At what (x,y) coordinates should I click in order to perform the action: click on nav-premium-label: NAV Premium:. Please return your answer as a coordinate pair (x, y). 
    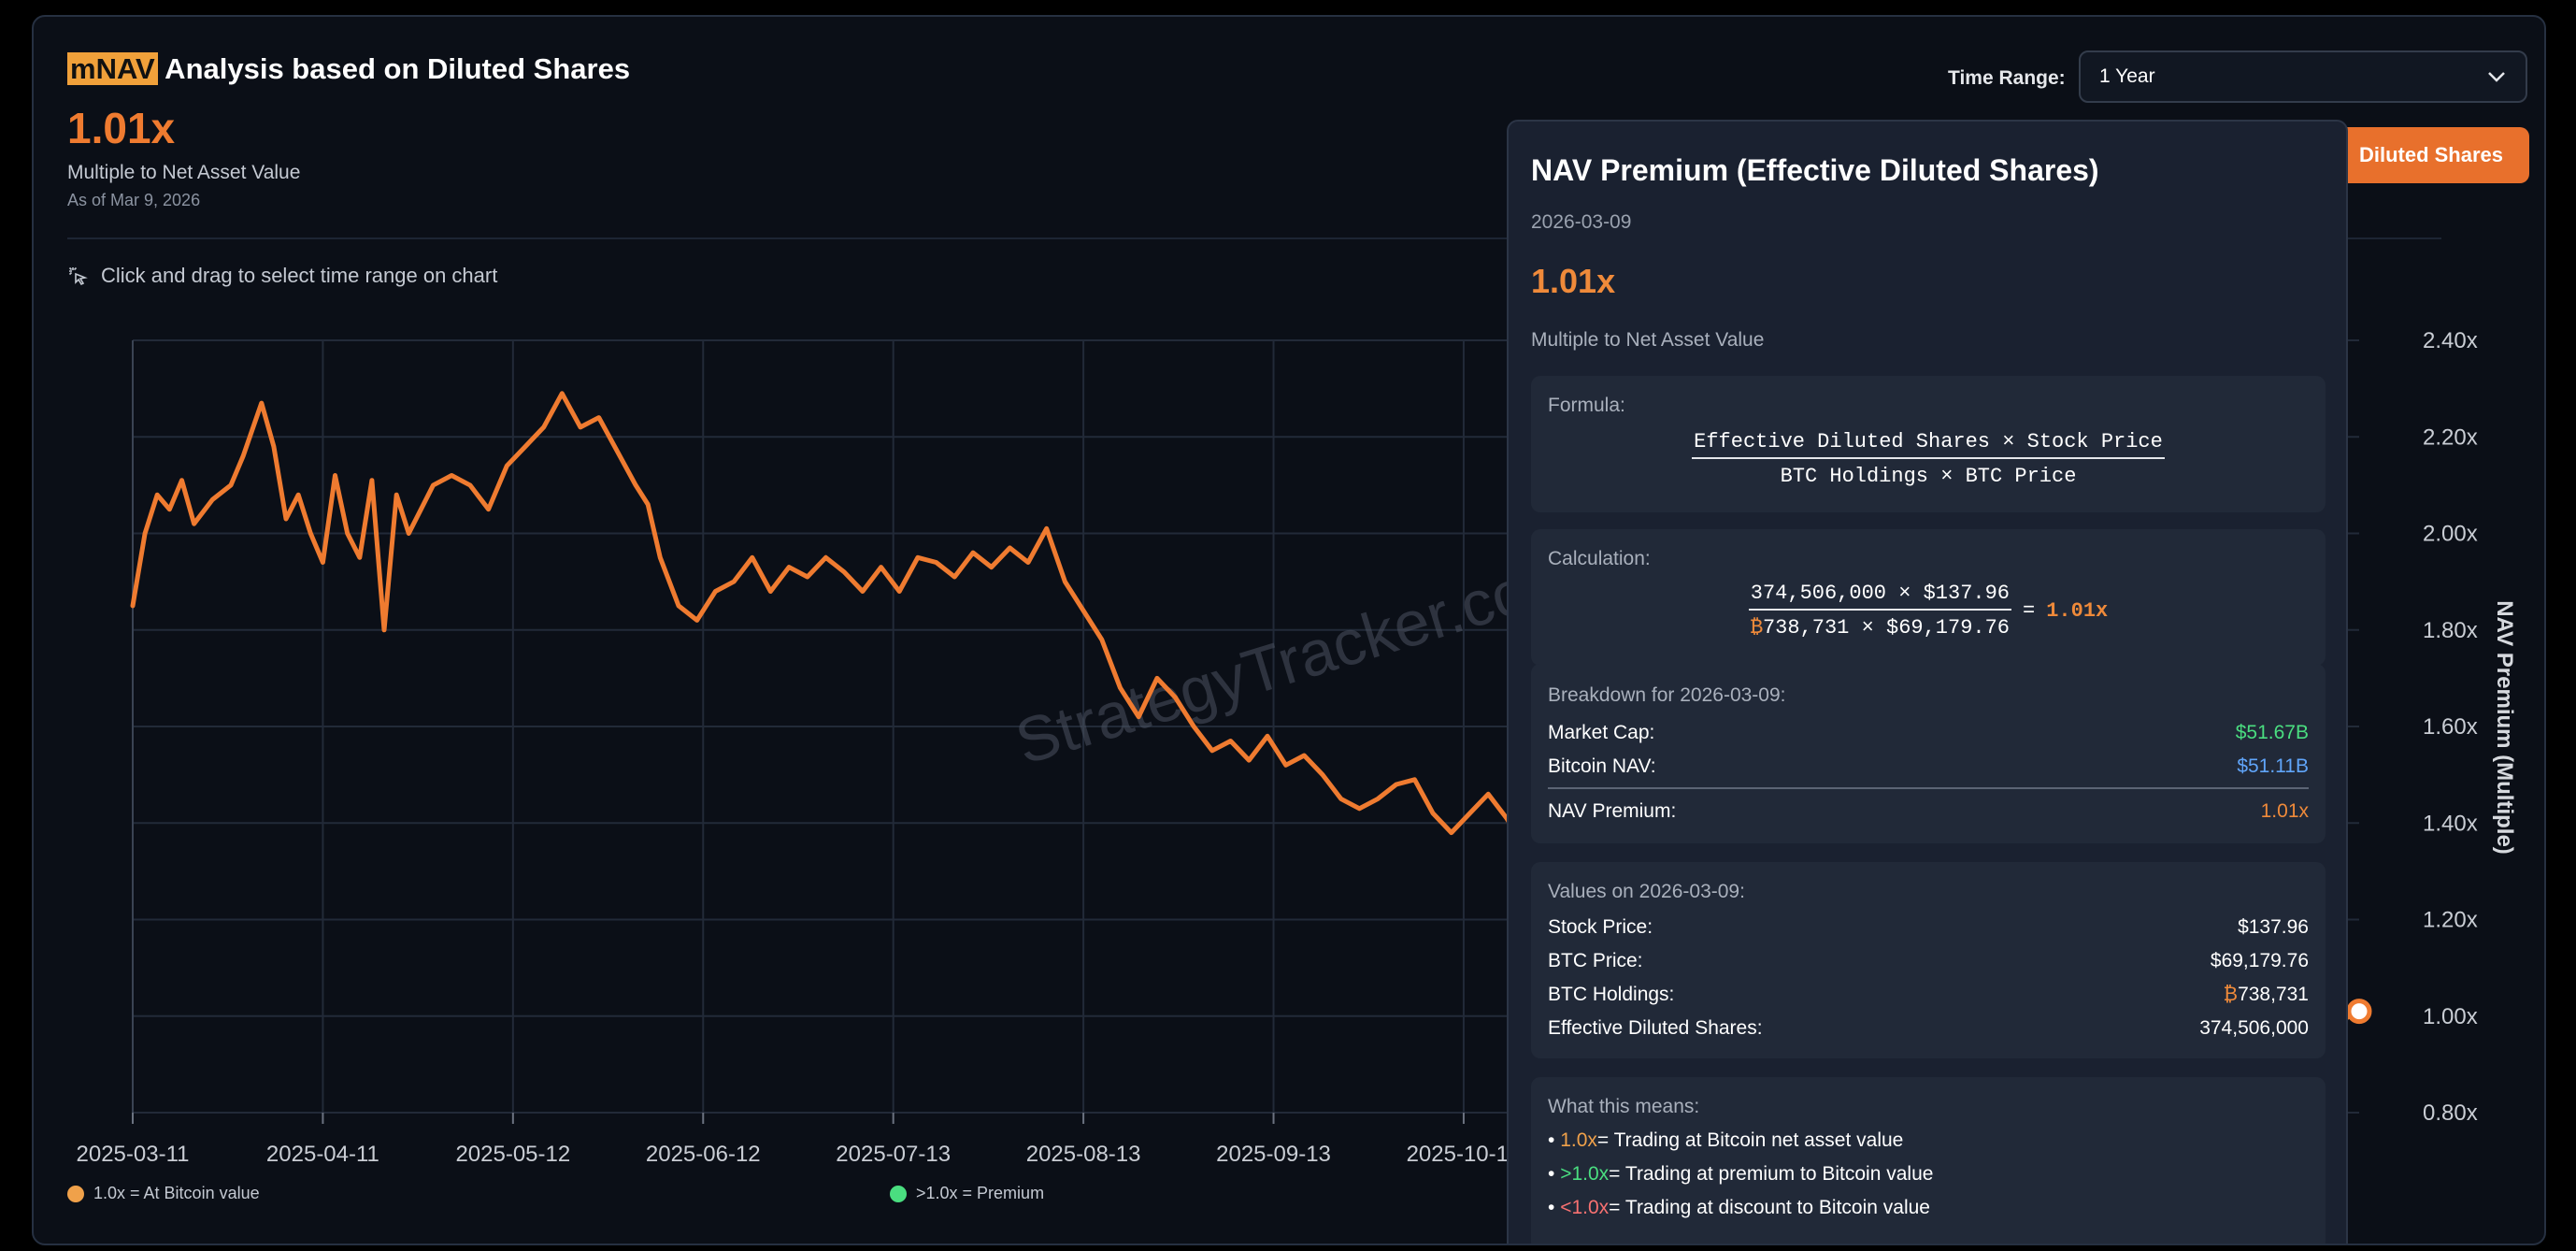
    Looking at the image, I should click on (1612, 811).